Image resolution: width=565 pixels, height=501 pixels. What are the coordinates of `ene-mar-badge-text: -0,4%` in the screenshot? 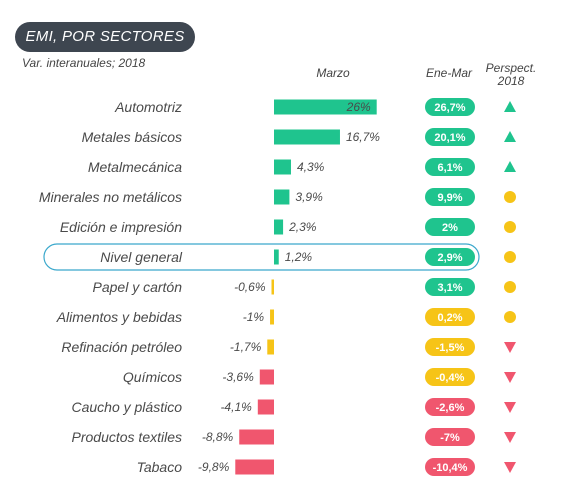 It's located at (450, 378).